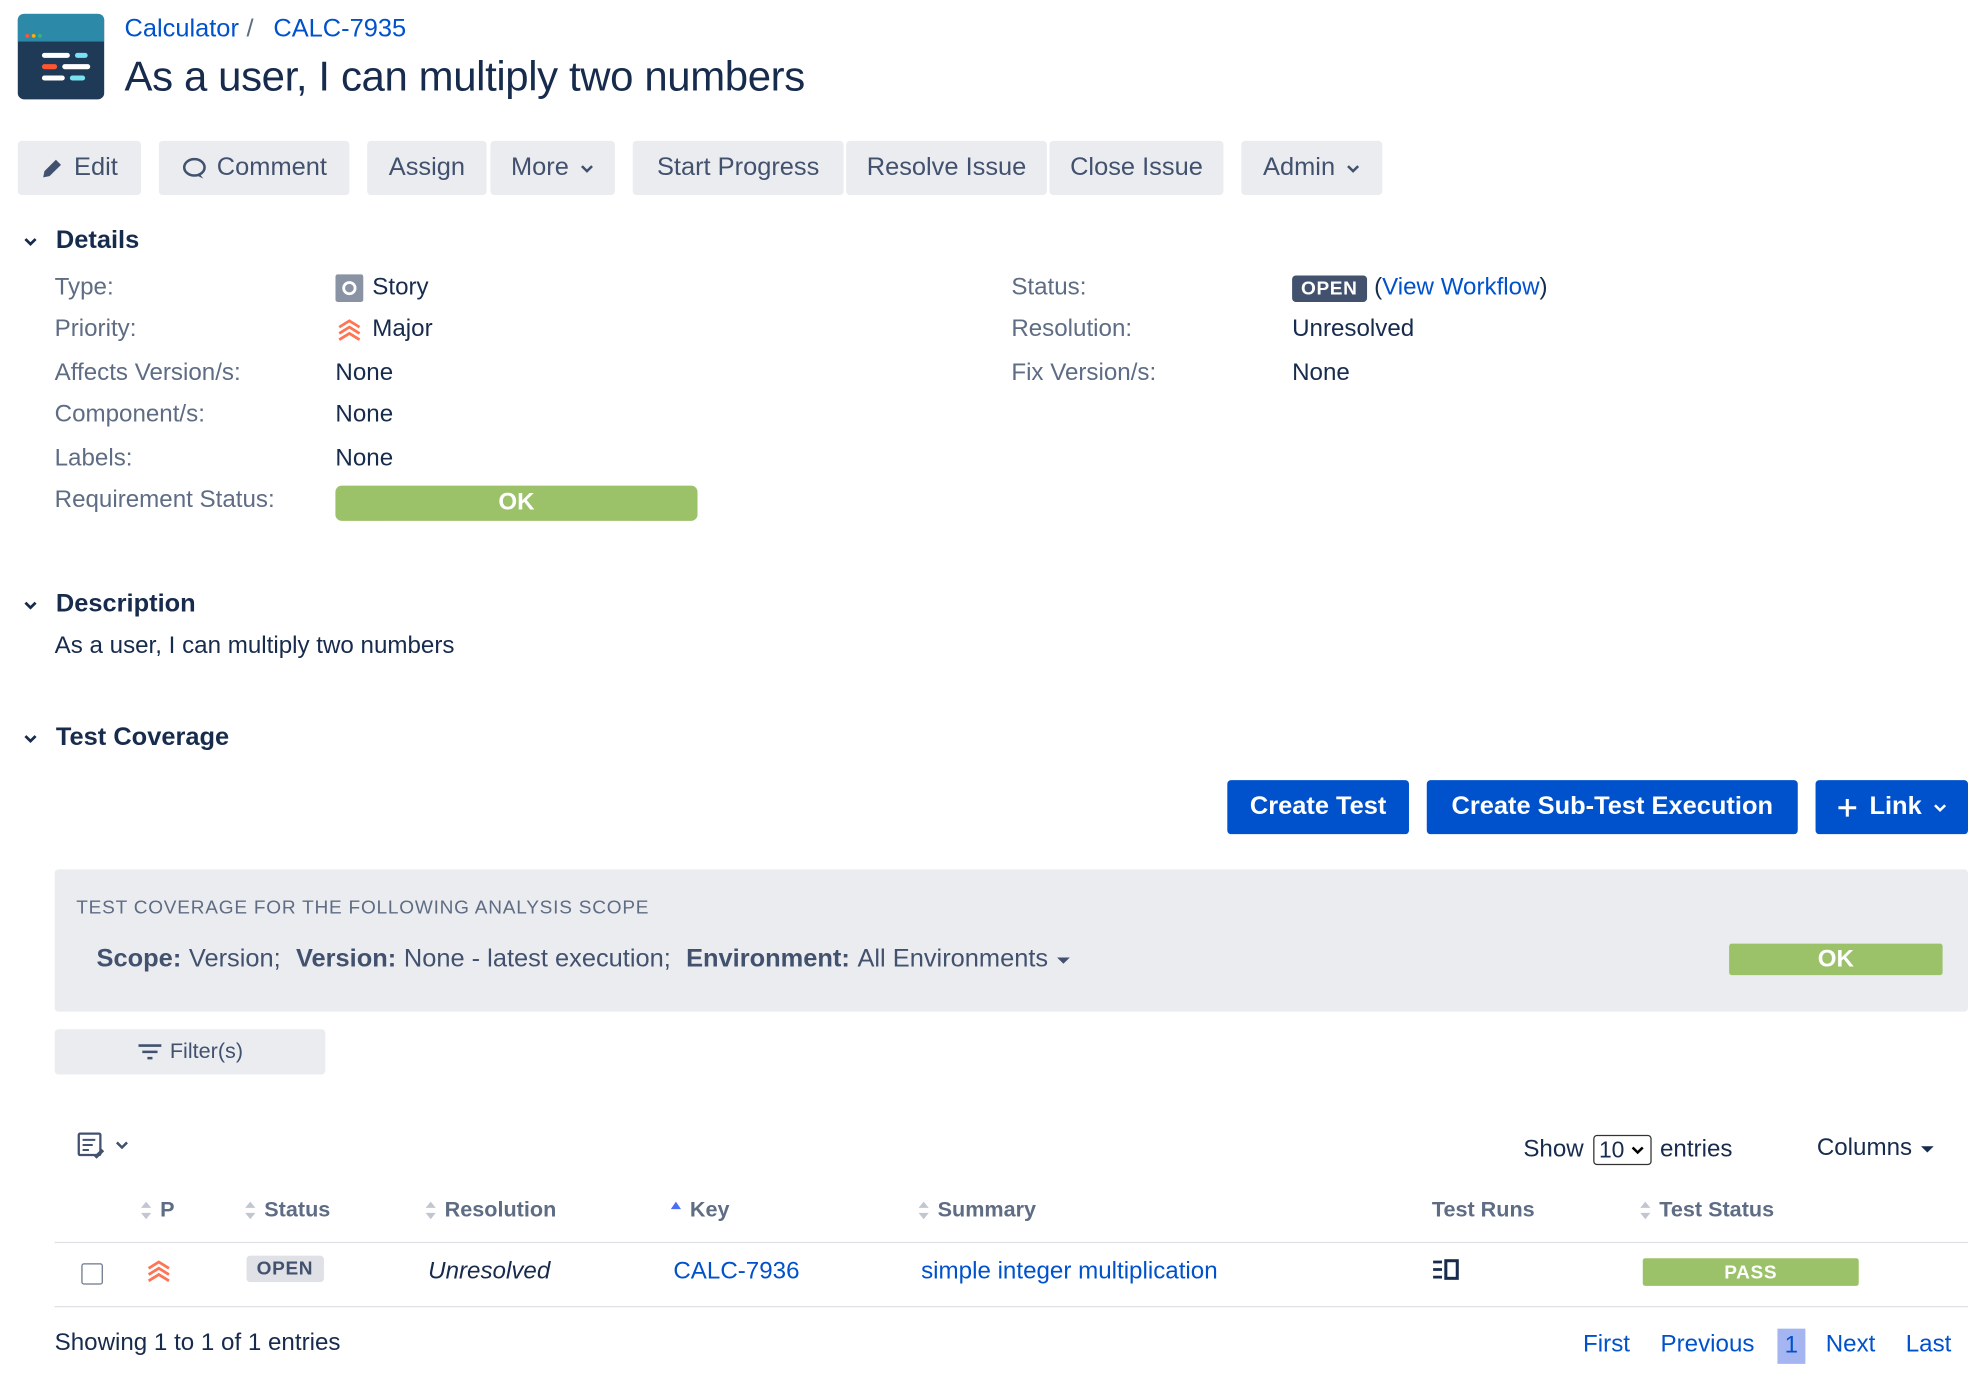  Describe the element at coordinates (1084, 373) in the screenshot. I see `fix-version-label: Fix Version/s:` at that location.